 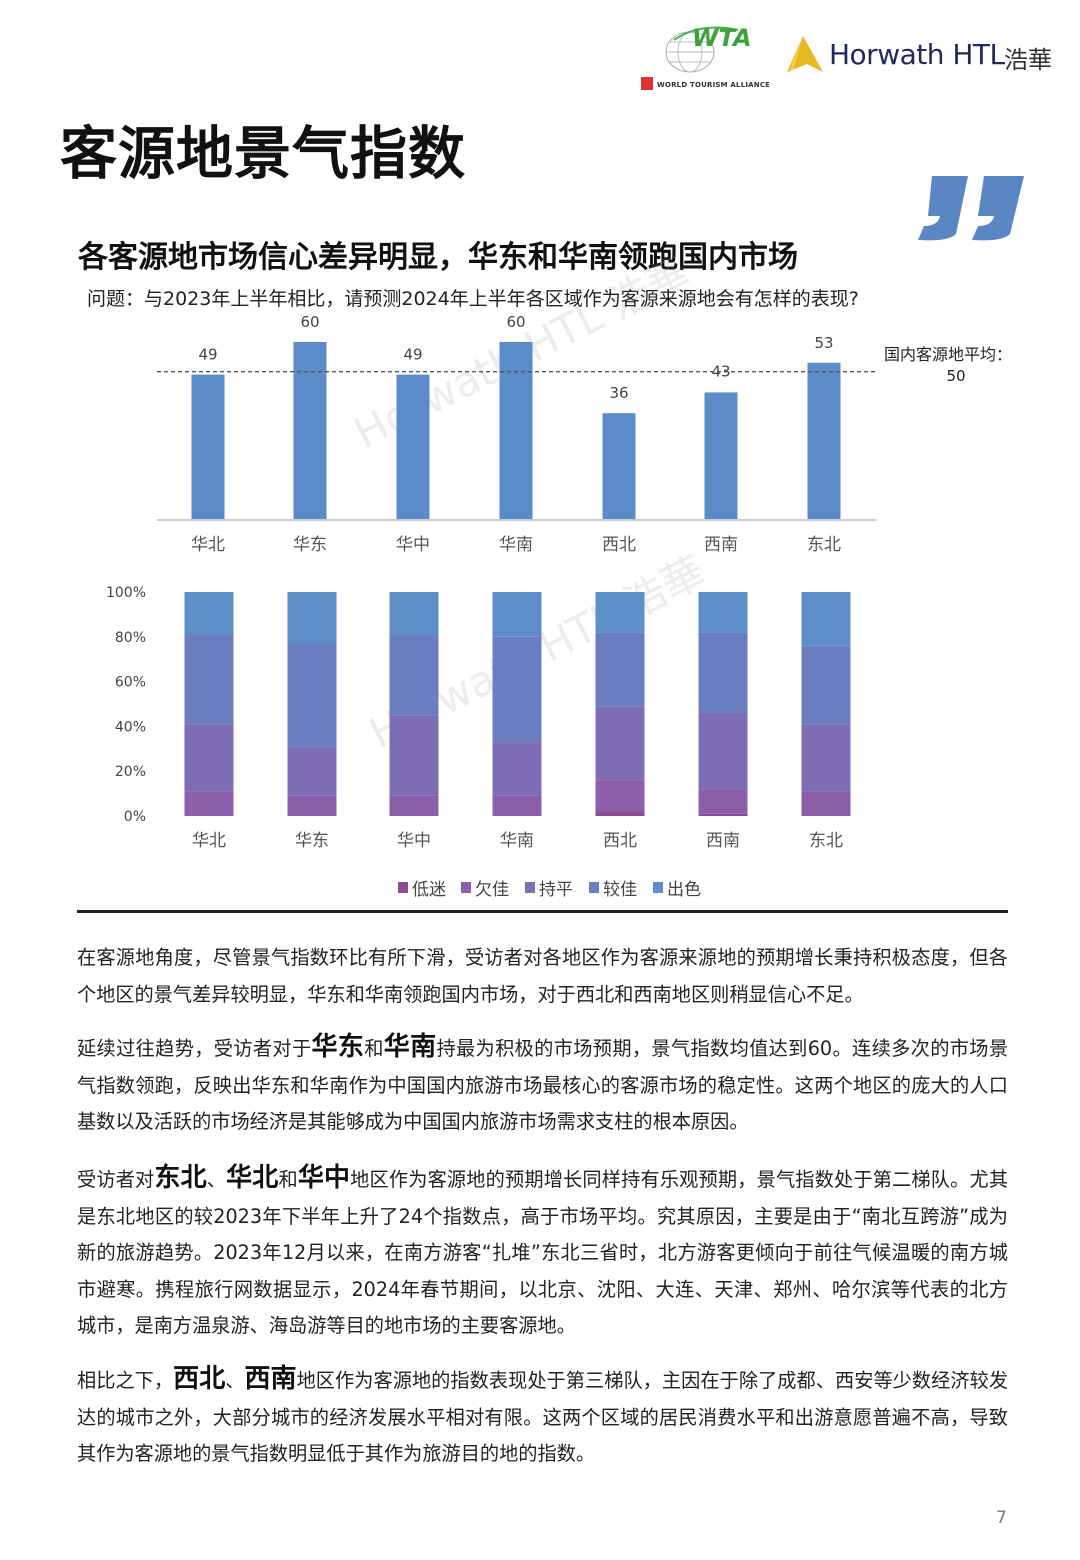 What do you see at coordinates (312, 618) in the screenshot?
I see `segment-出色-华东` at bounding box center [312, 618].